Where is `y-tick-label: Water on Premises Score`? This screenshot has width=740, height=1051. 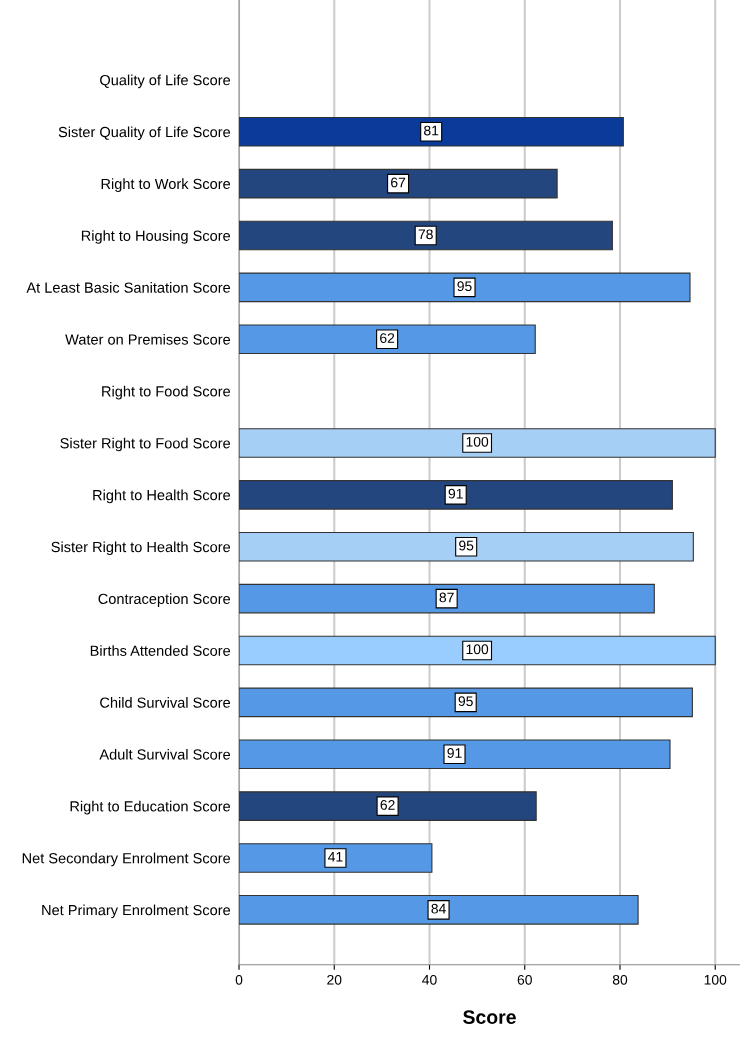
y-tick-label: Water on Premises Score is located at coordinates (148, 339).